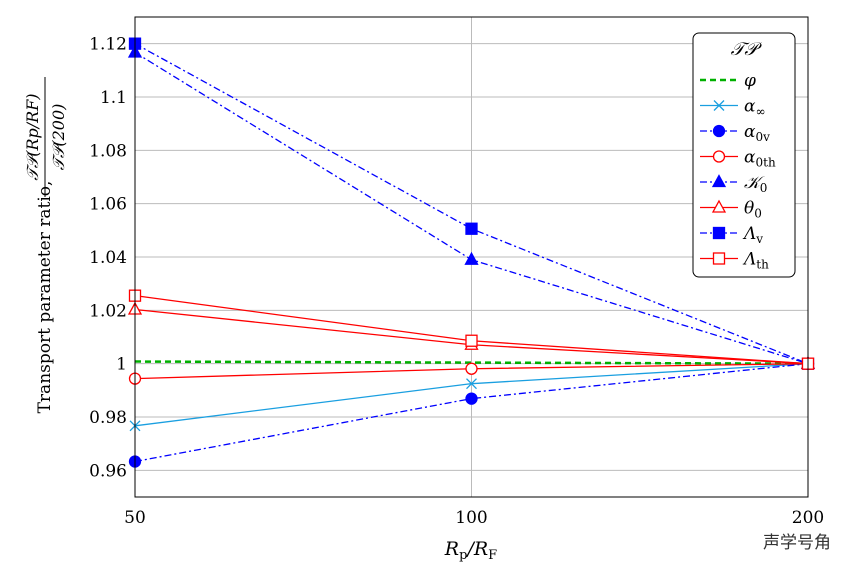  I want to click on y-tick-label: 0.98, so click(108, 418).